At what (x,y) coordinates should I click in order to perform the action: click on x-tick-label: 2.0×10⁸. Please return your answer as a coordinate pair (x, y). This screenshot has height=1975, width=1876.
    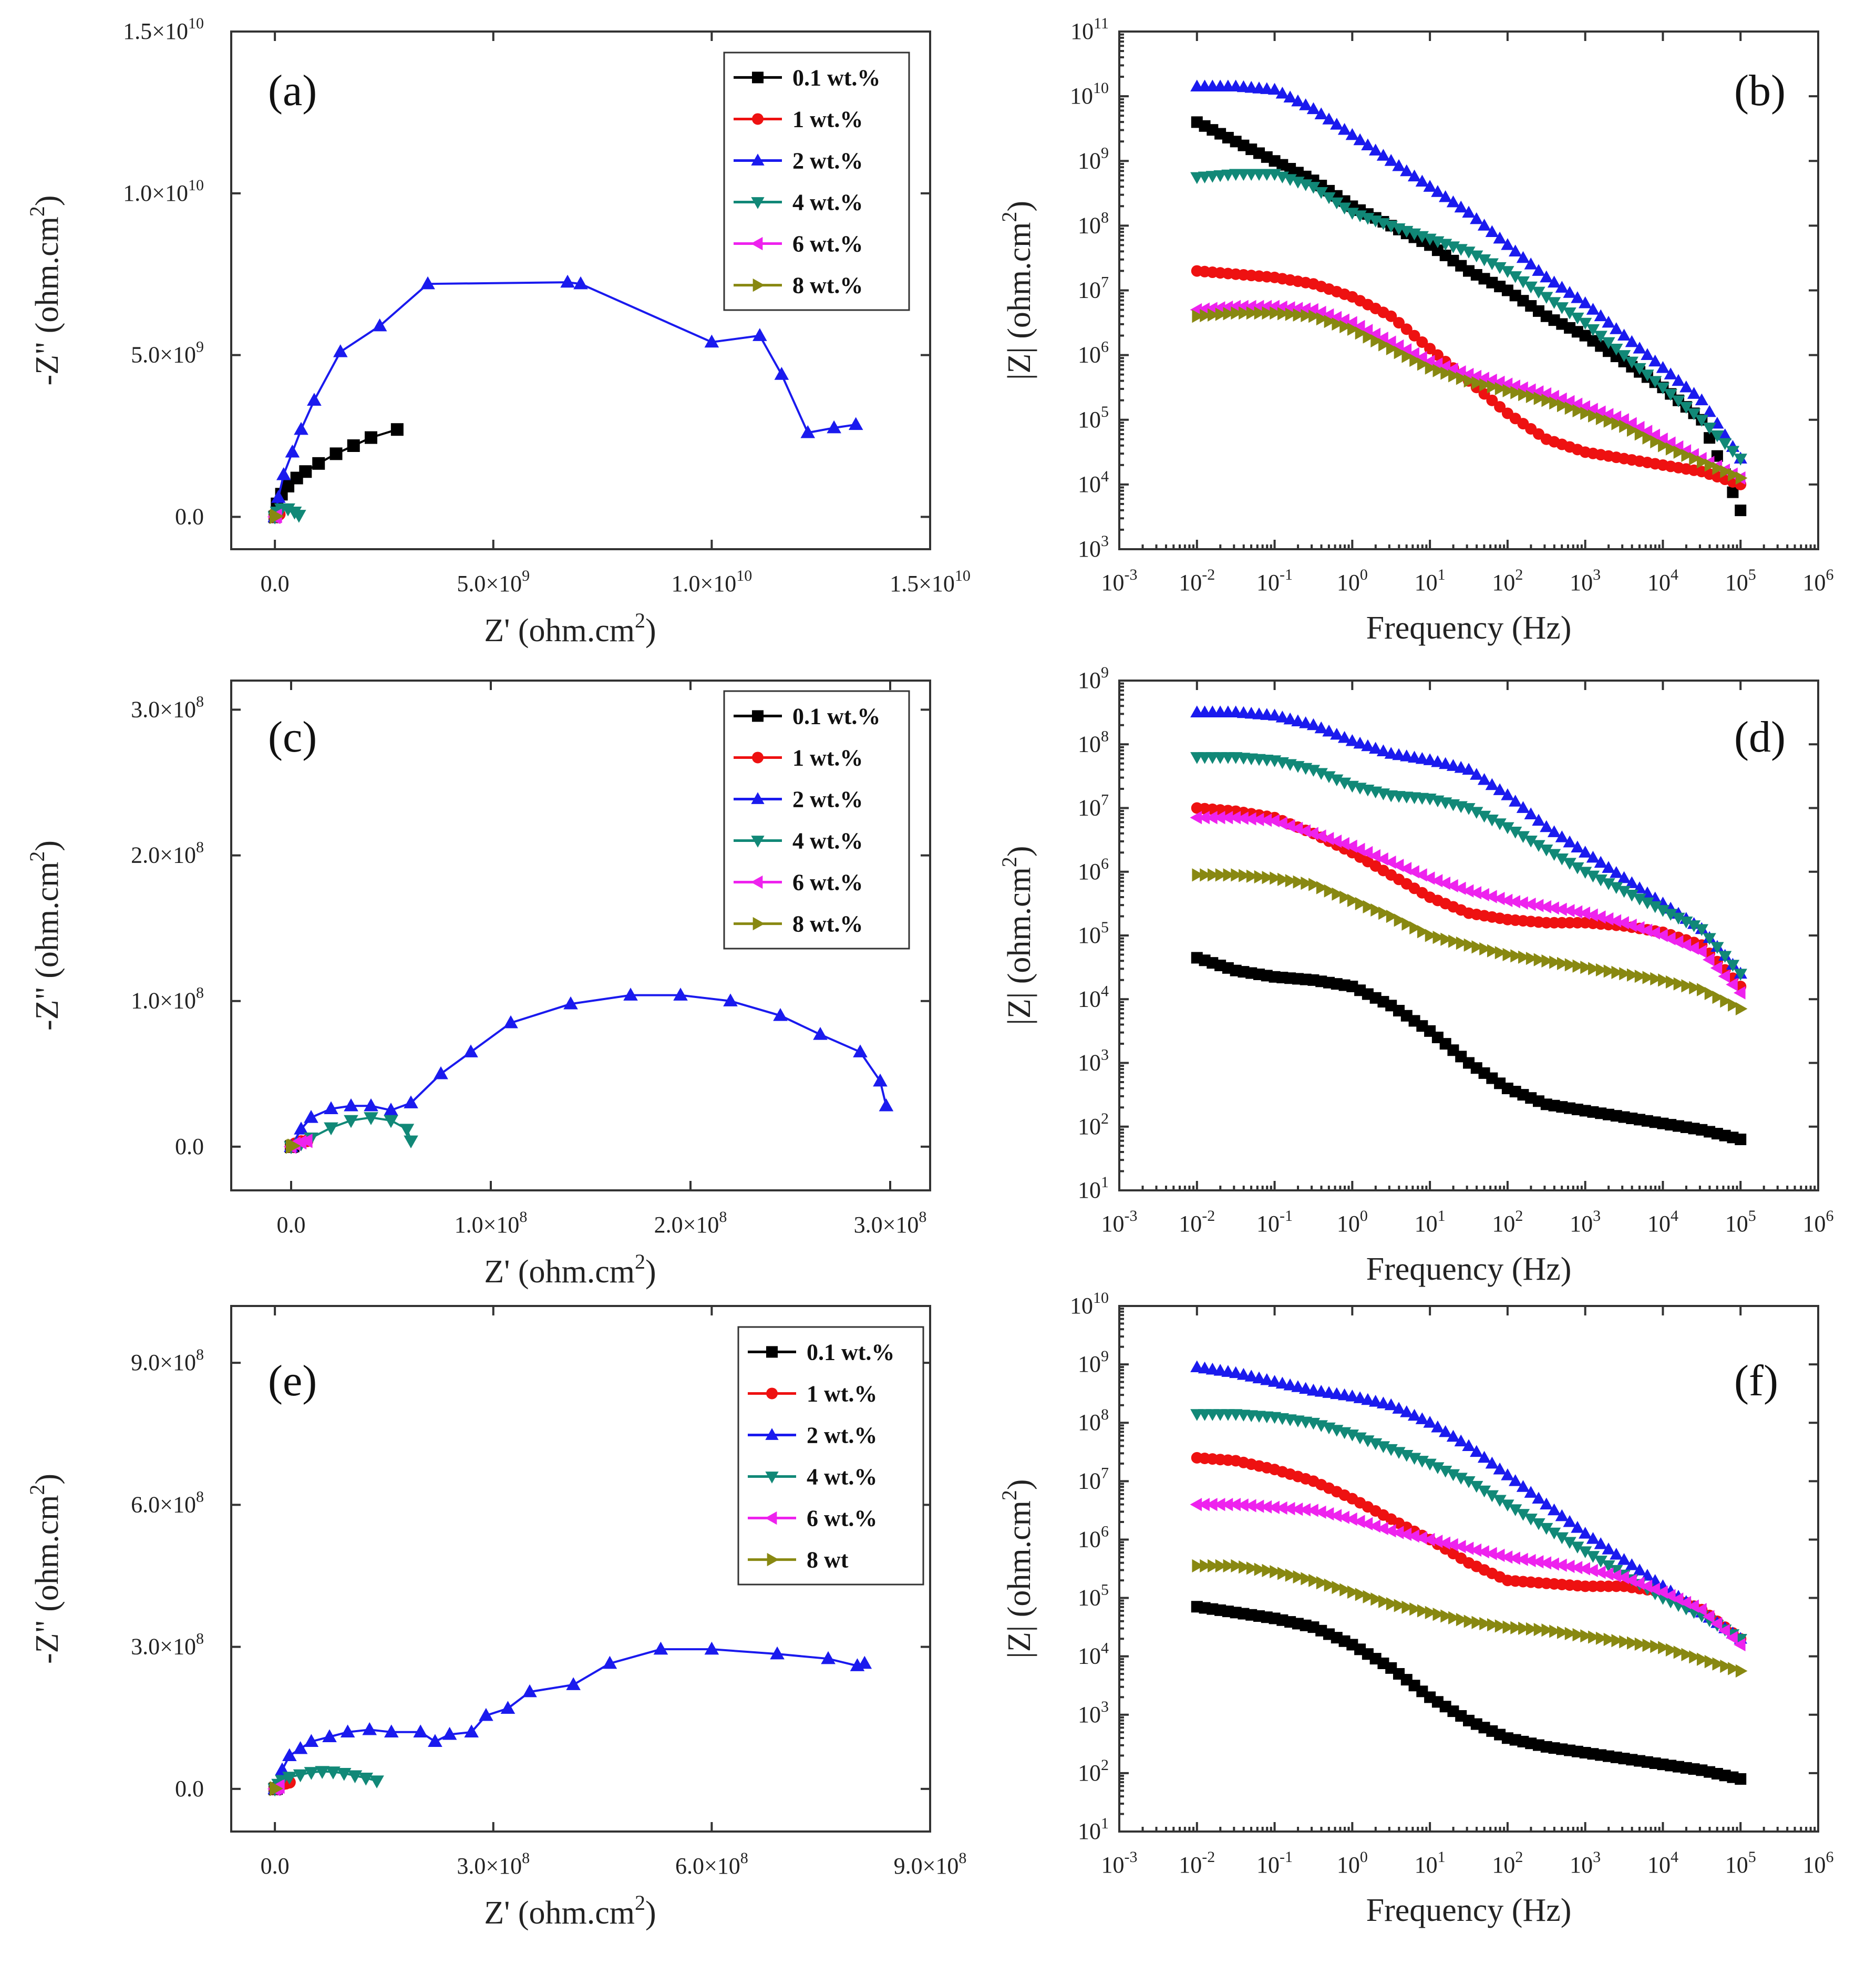
    Looking at the image, I should click on (690, 1223).